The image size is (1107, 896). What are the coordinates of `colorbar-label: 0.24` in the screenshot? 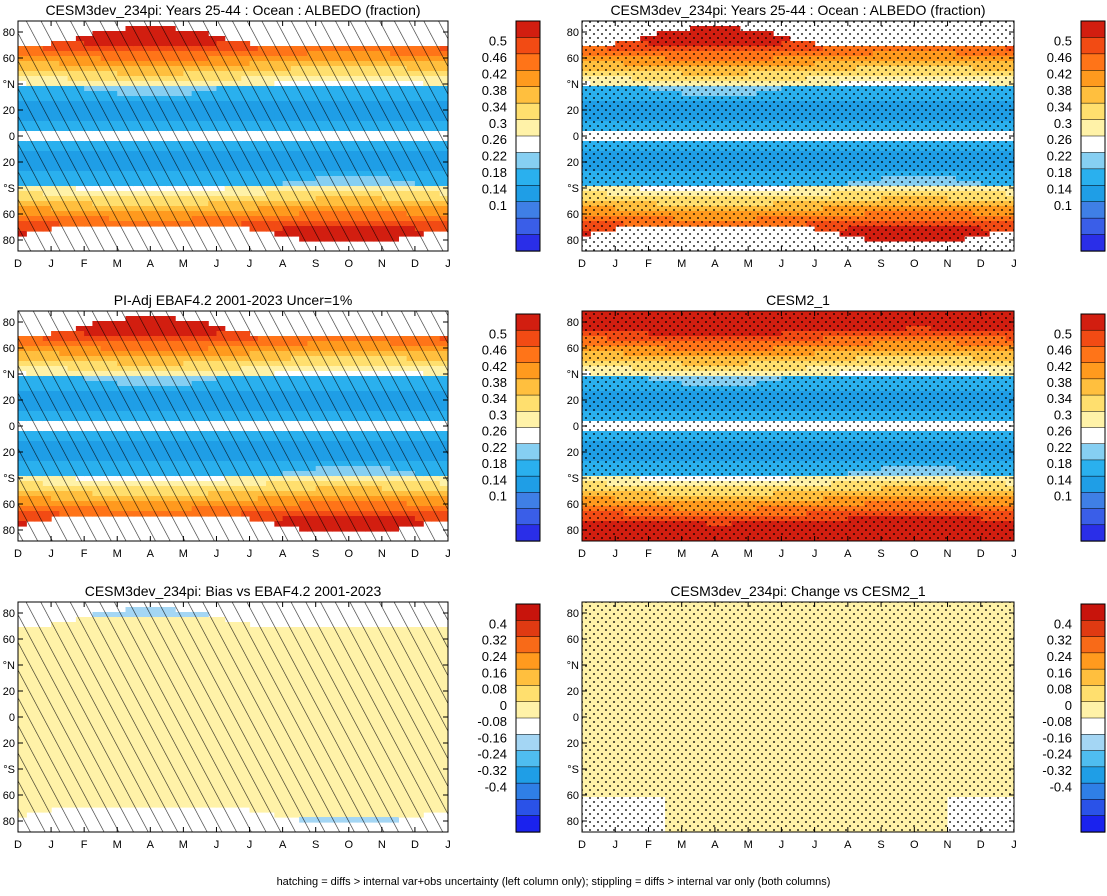 It's located at (494, 656).